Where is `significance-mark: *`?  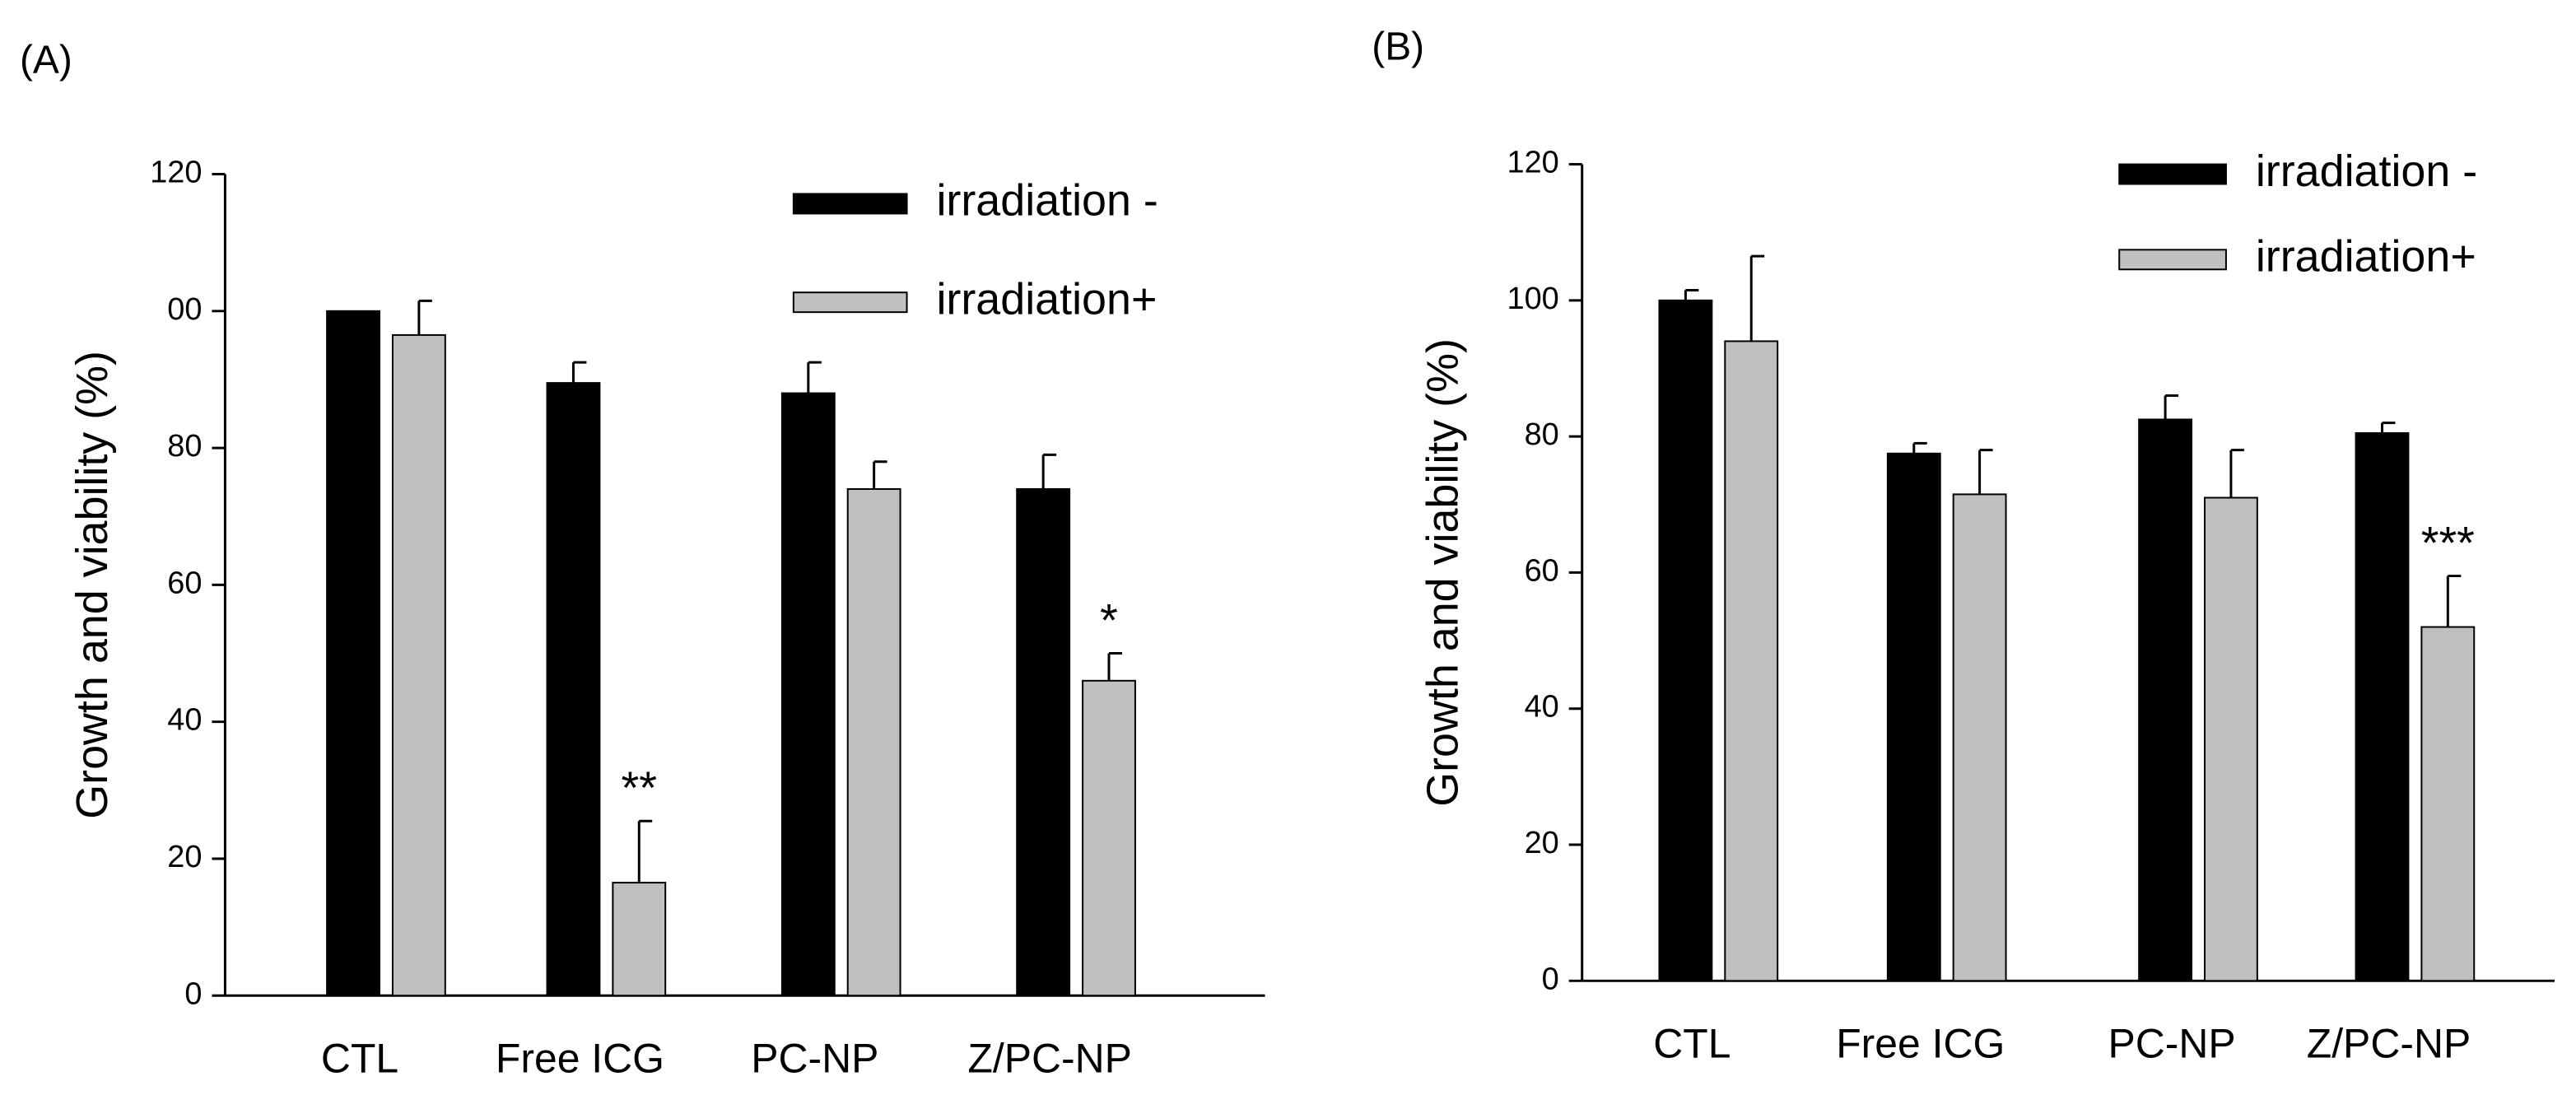
significance-mark: * is located at coordinates (1109, 619).